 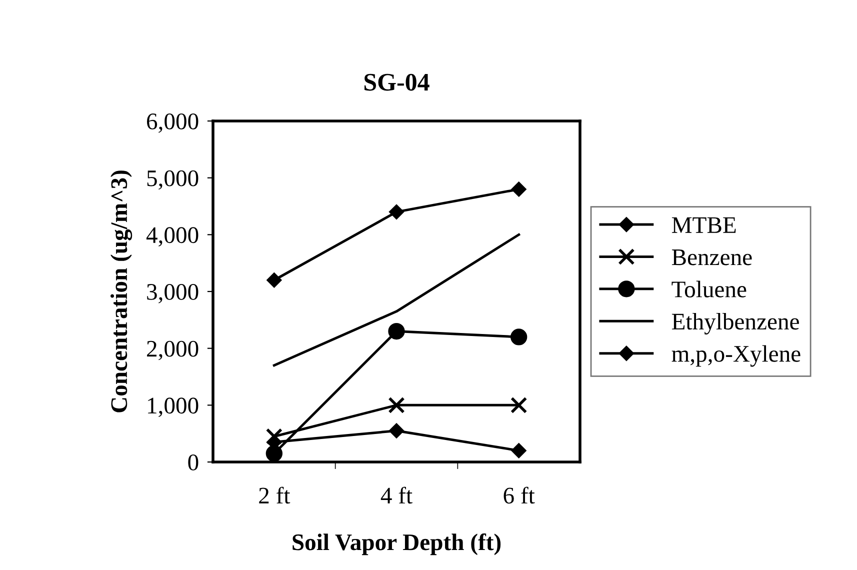 What do you see at coordinates (172, 350) in the screenshot?
I see `y-tick-label: 2,000` at bounding box center [172, 350].